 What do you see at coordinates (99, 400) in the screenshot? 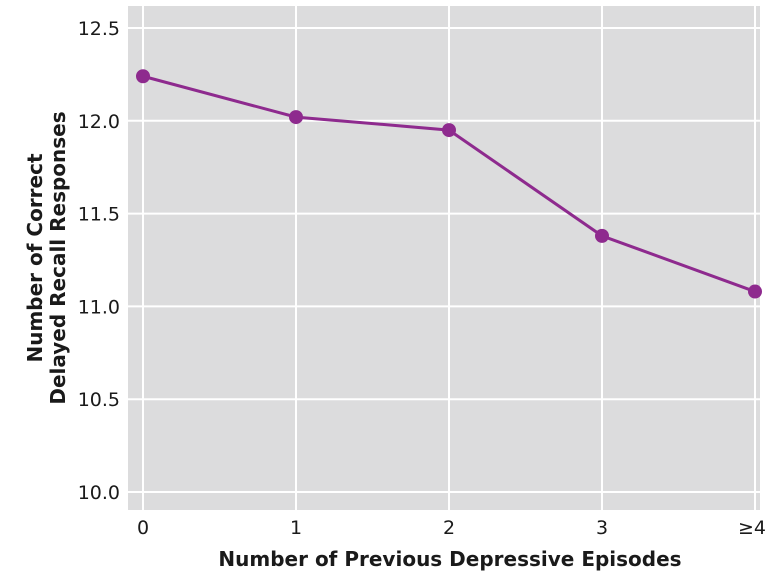
I see `y-tick-label: 10.5` at bounding box center [99, 400].